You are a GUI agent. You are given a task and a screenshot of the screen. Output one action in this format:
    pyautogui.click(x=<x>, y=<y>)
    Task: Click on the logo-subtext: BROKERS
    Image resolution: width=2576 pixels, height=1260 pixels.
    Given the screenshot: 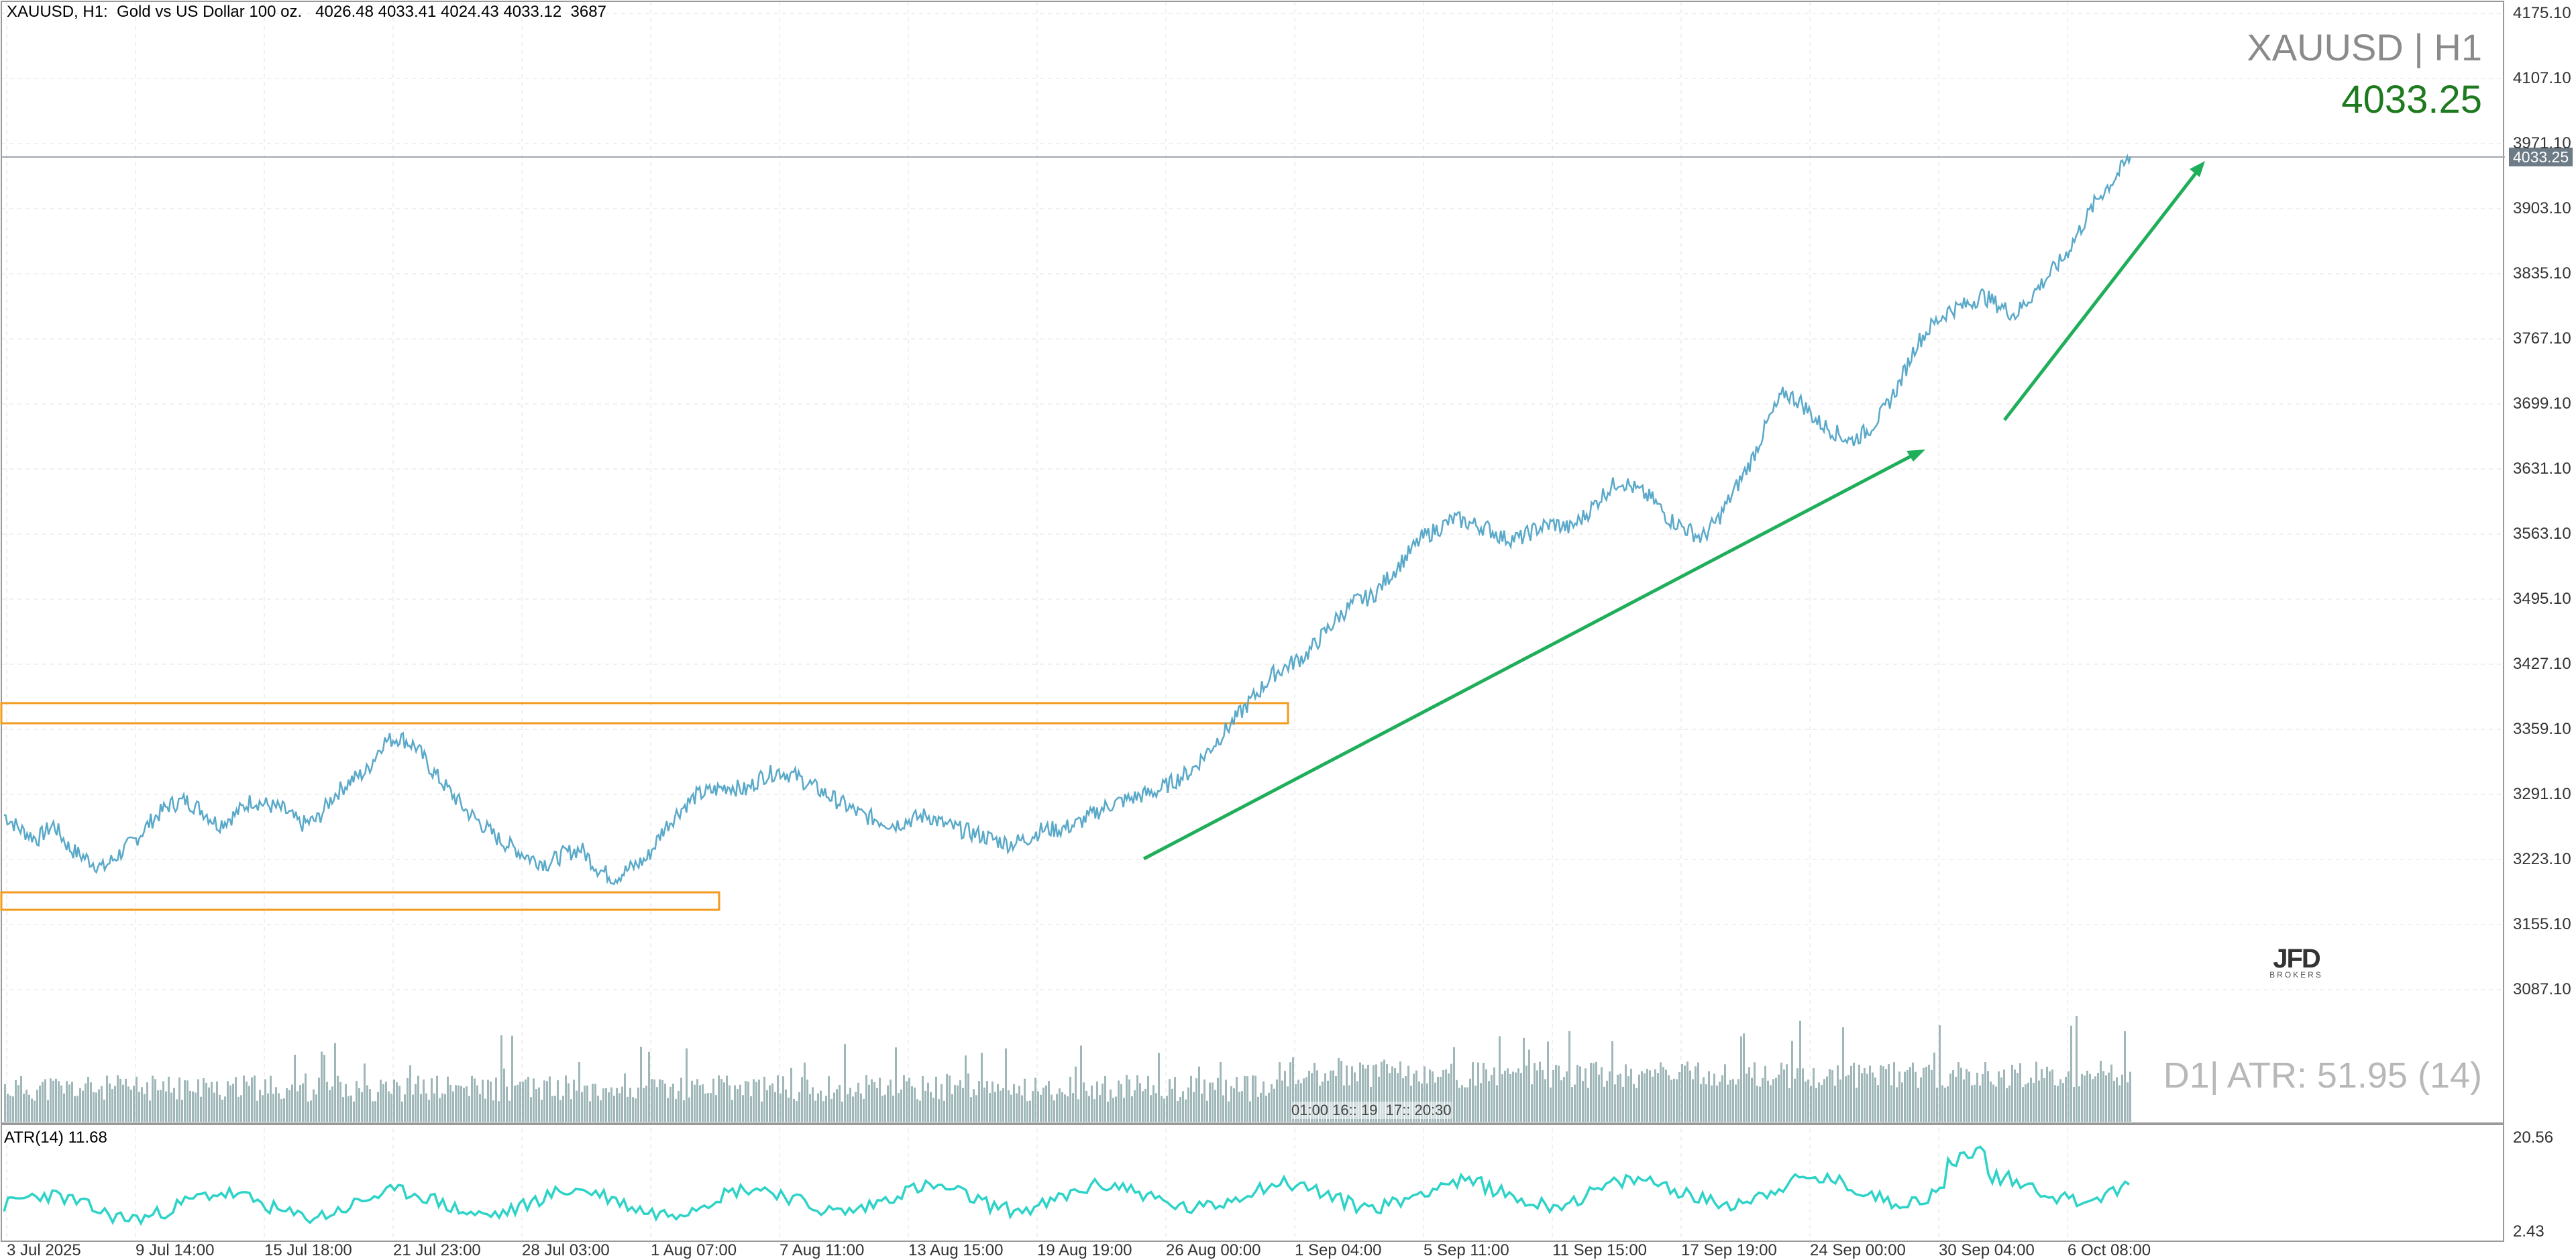 What is the action you would take?
    pyautogui.click(x=2296, y=975)
    